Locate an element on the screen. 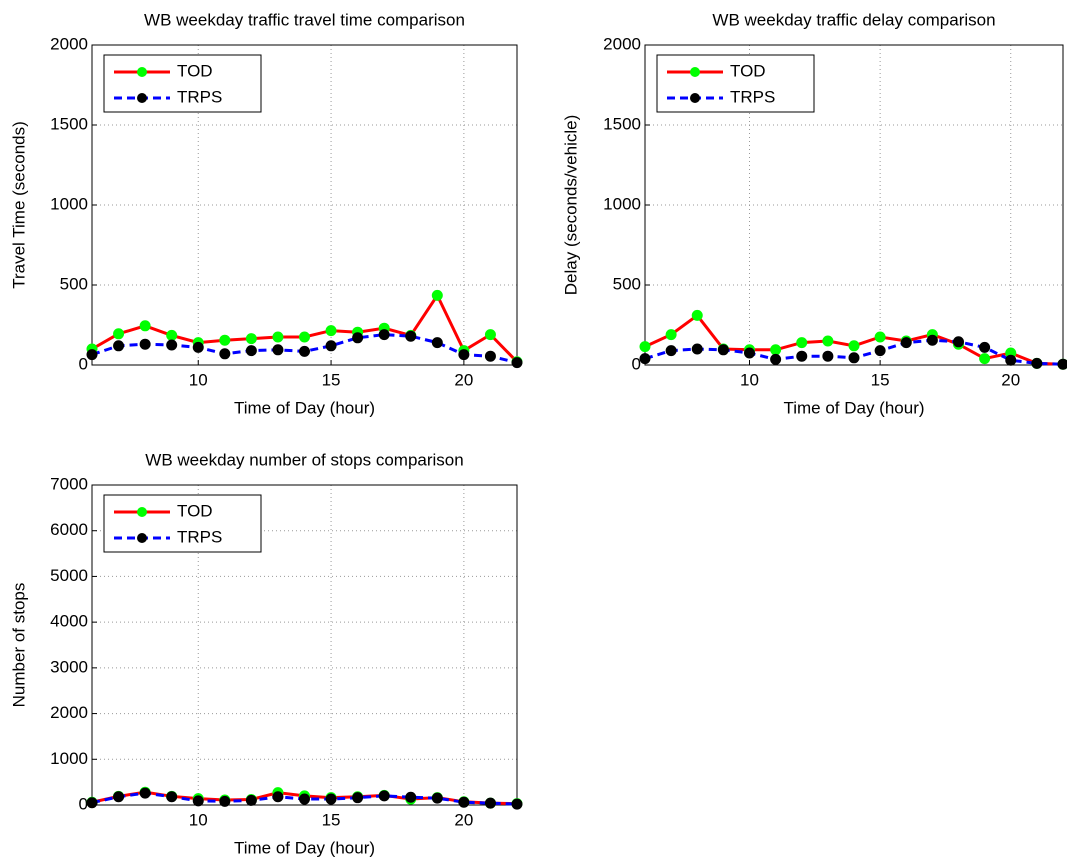 The width and height of the screenshot is (1067, 867). y-axis-label: Number of stops is located at coordinates (18, 645).